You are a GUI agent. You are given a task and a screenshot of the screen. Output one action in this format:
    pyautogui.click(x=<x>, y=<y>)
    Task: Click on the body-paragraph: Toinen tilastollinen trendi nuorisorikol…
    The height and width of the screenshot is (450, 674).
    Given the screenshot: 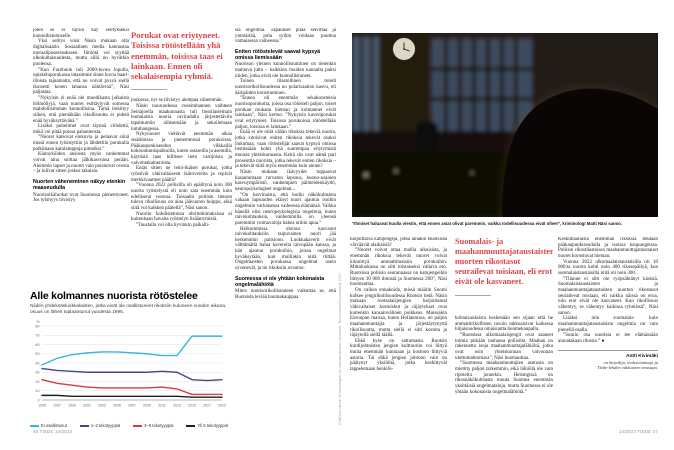 What is the action you would take?
    pyautogui.click(x=285, y=87)
    